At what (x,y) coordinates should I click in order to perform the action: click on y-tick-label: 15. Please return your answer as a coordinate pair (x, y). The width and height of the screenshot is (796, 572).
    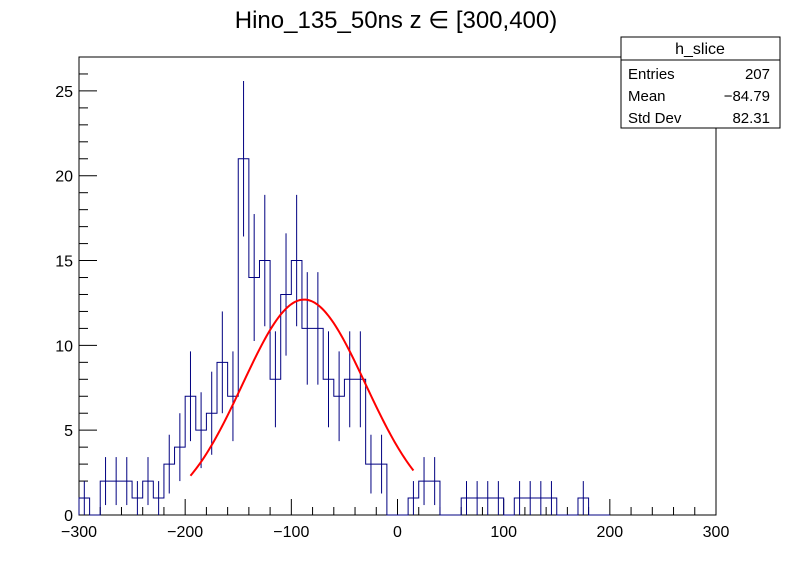
    Looking at the image, I should click on (64, 262).